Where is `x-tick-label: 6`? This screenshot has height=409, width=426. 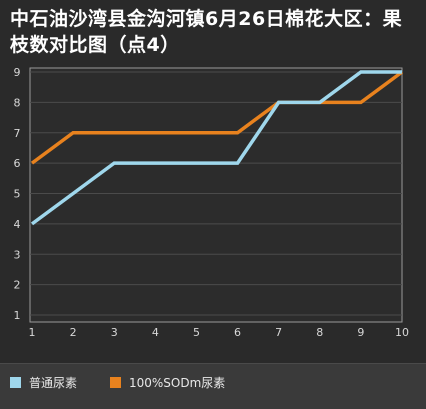
x-tick-label: 6 is located at coordinates (237, 332).